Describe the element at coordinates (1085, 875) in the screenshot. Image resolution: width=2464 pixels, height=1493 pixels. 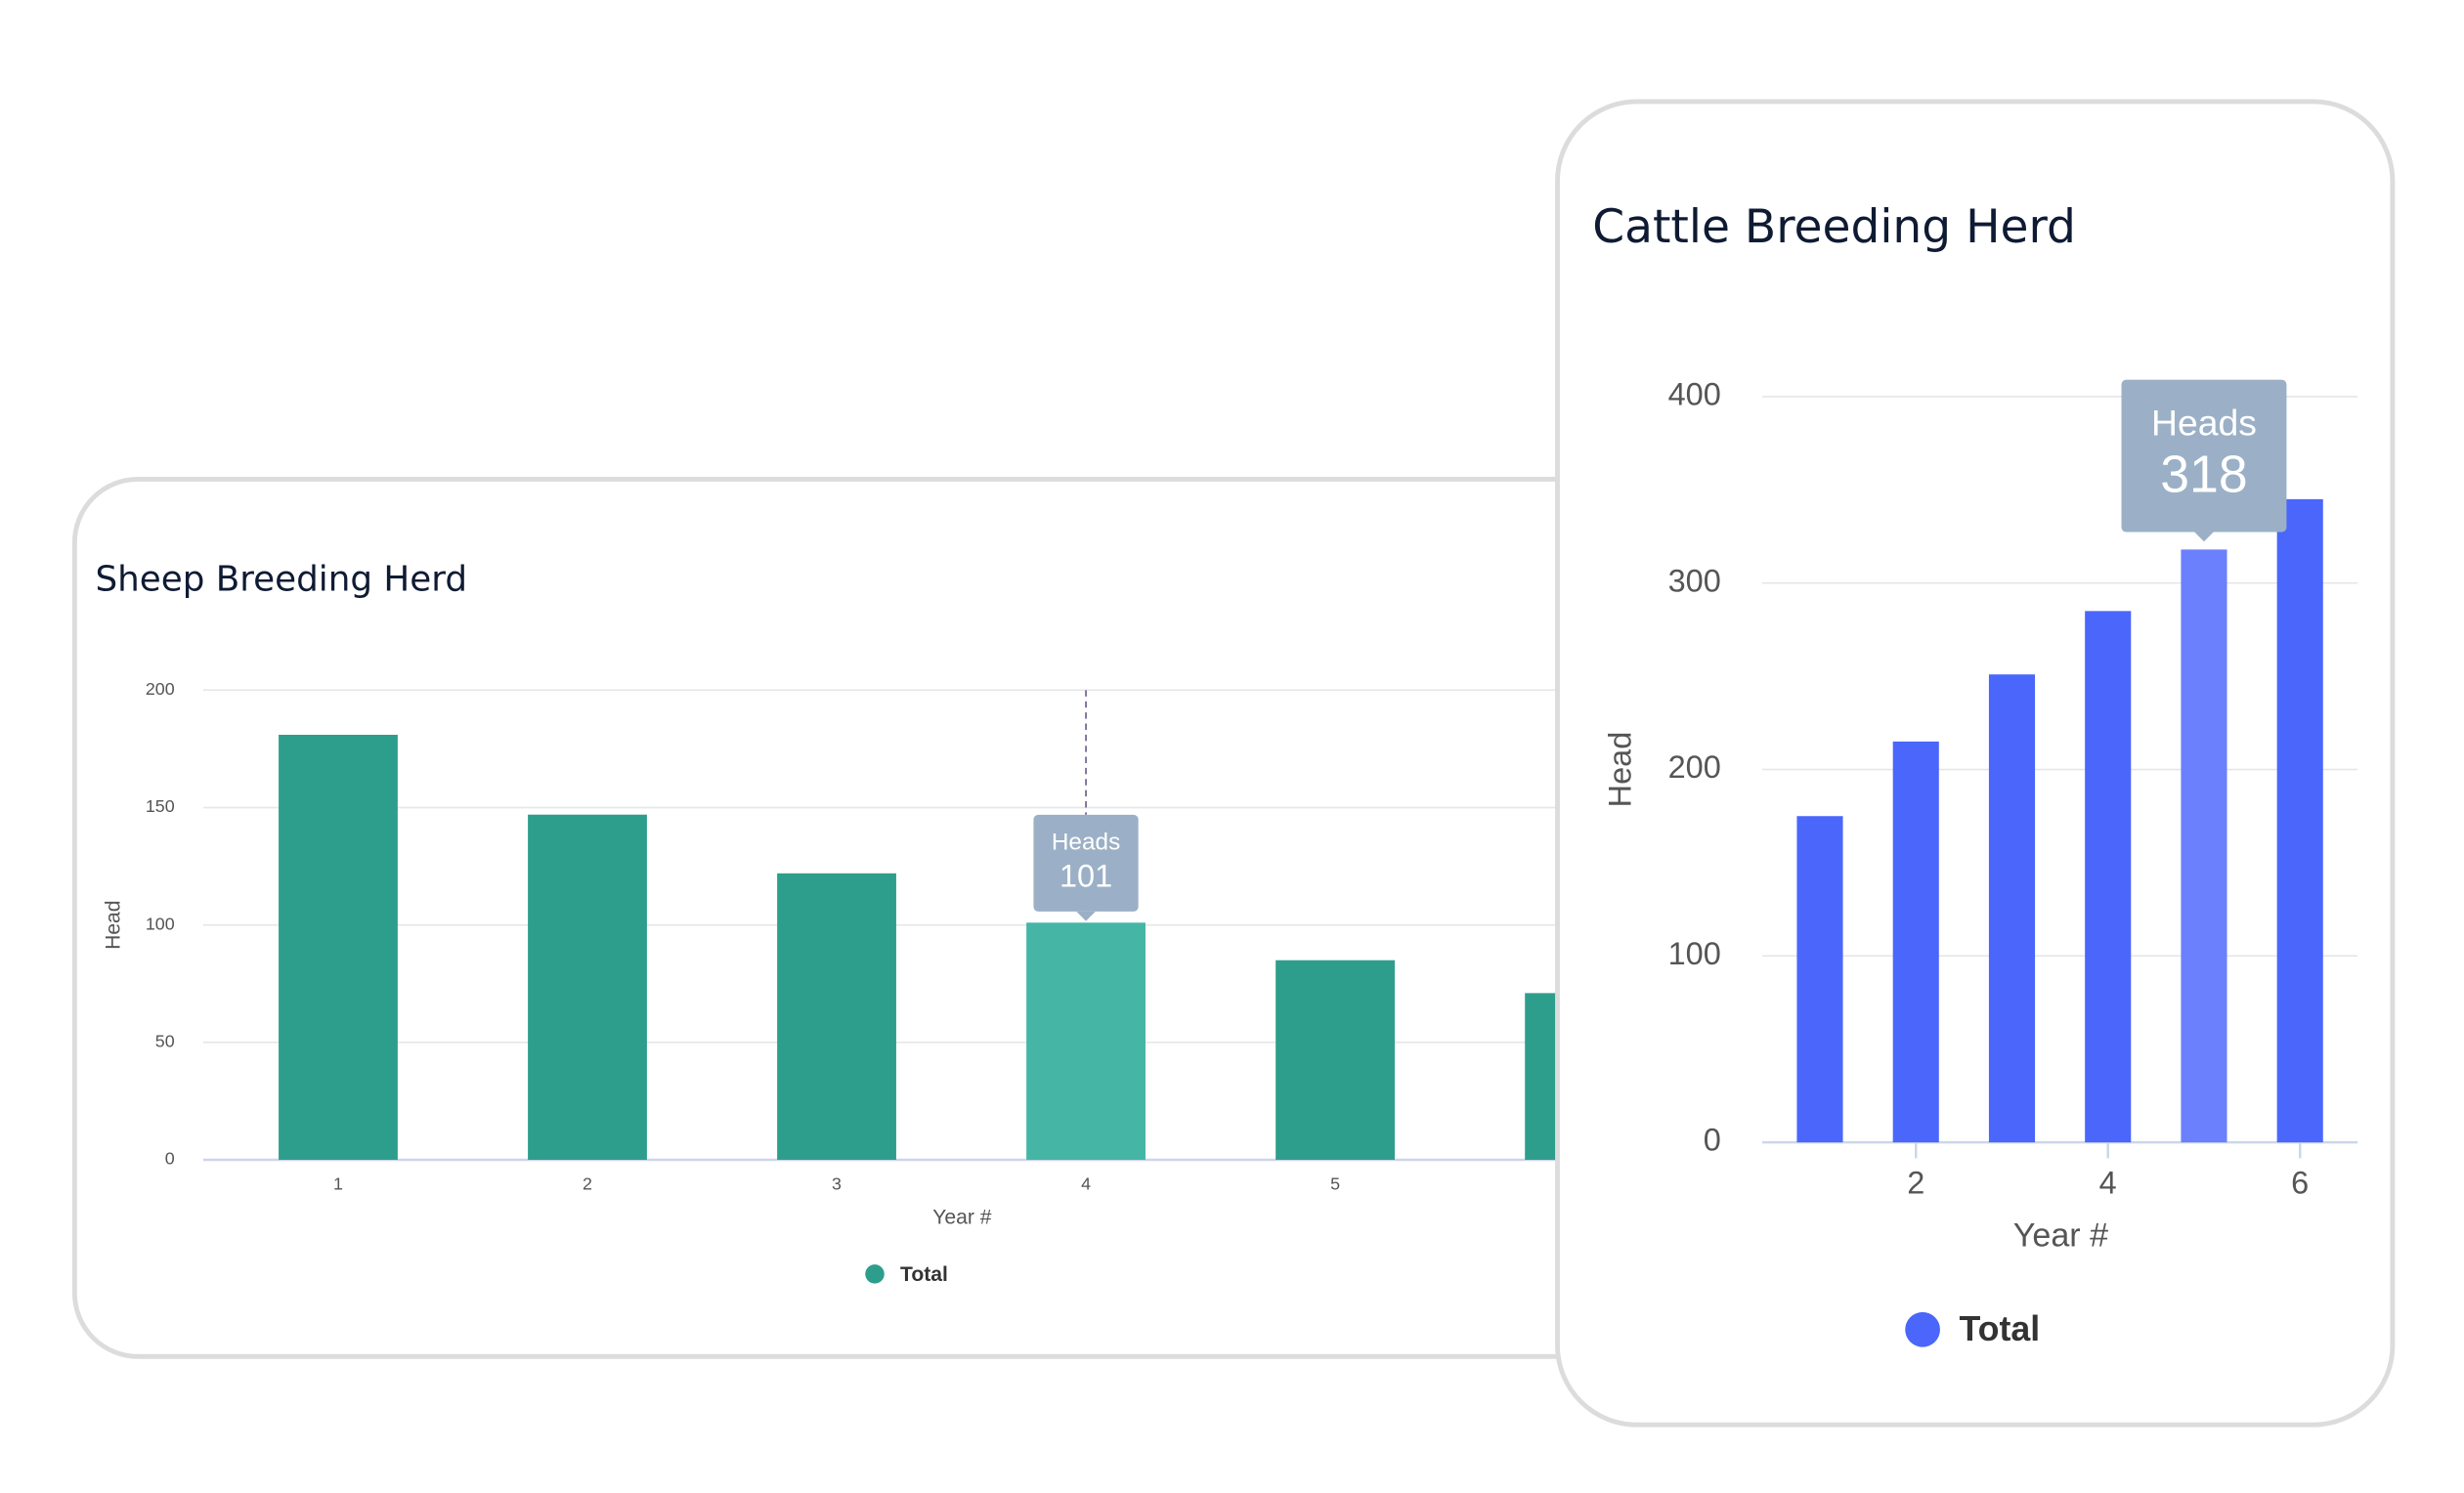
I see `tooltip-value: 101` at that location.